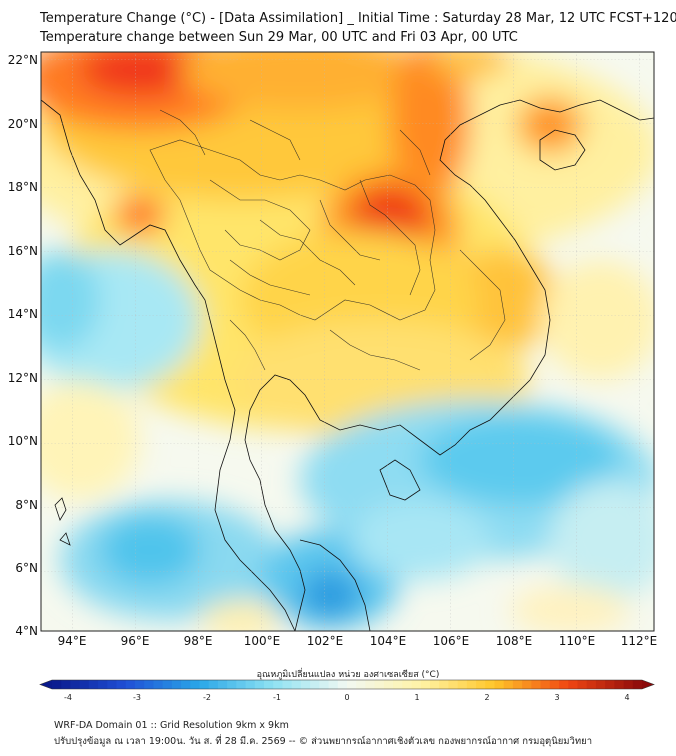  What do you see at coordinates (277, 697) in the screenshot?
I see `colorbar-tick: -1` at bounding box center [277, 697].